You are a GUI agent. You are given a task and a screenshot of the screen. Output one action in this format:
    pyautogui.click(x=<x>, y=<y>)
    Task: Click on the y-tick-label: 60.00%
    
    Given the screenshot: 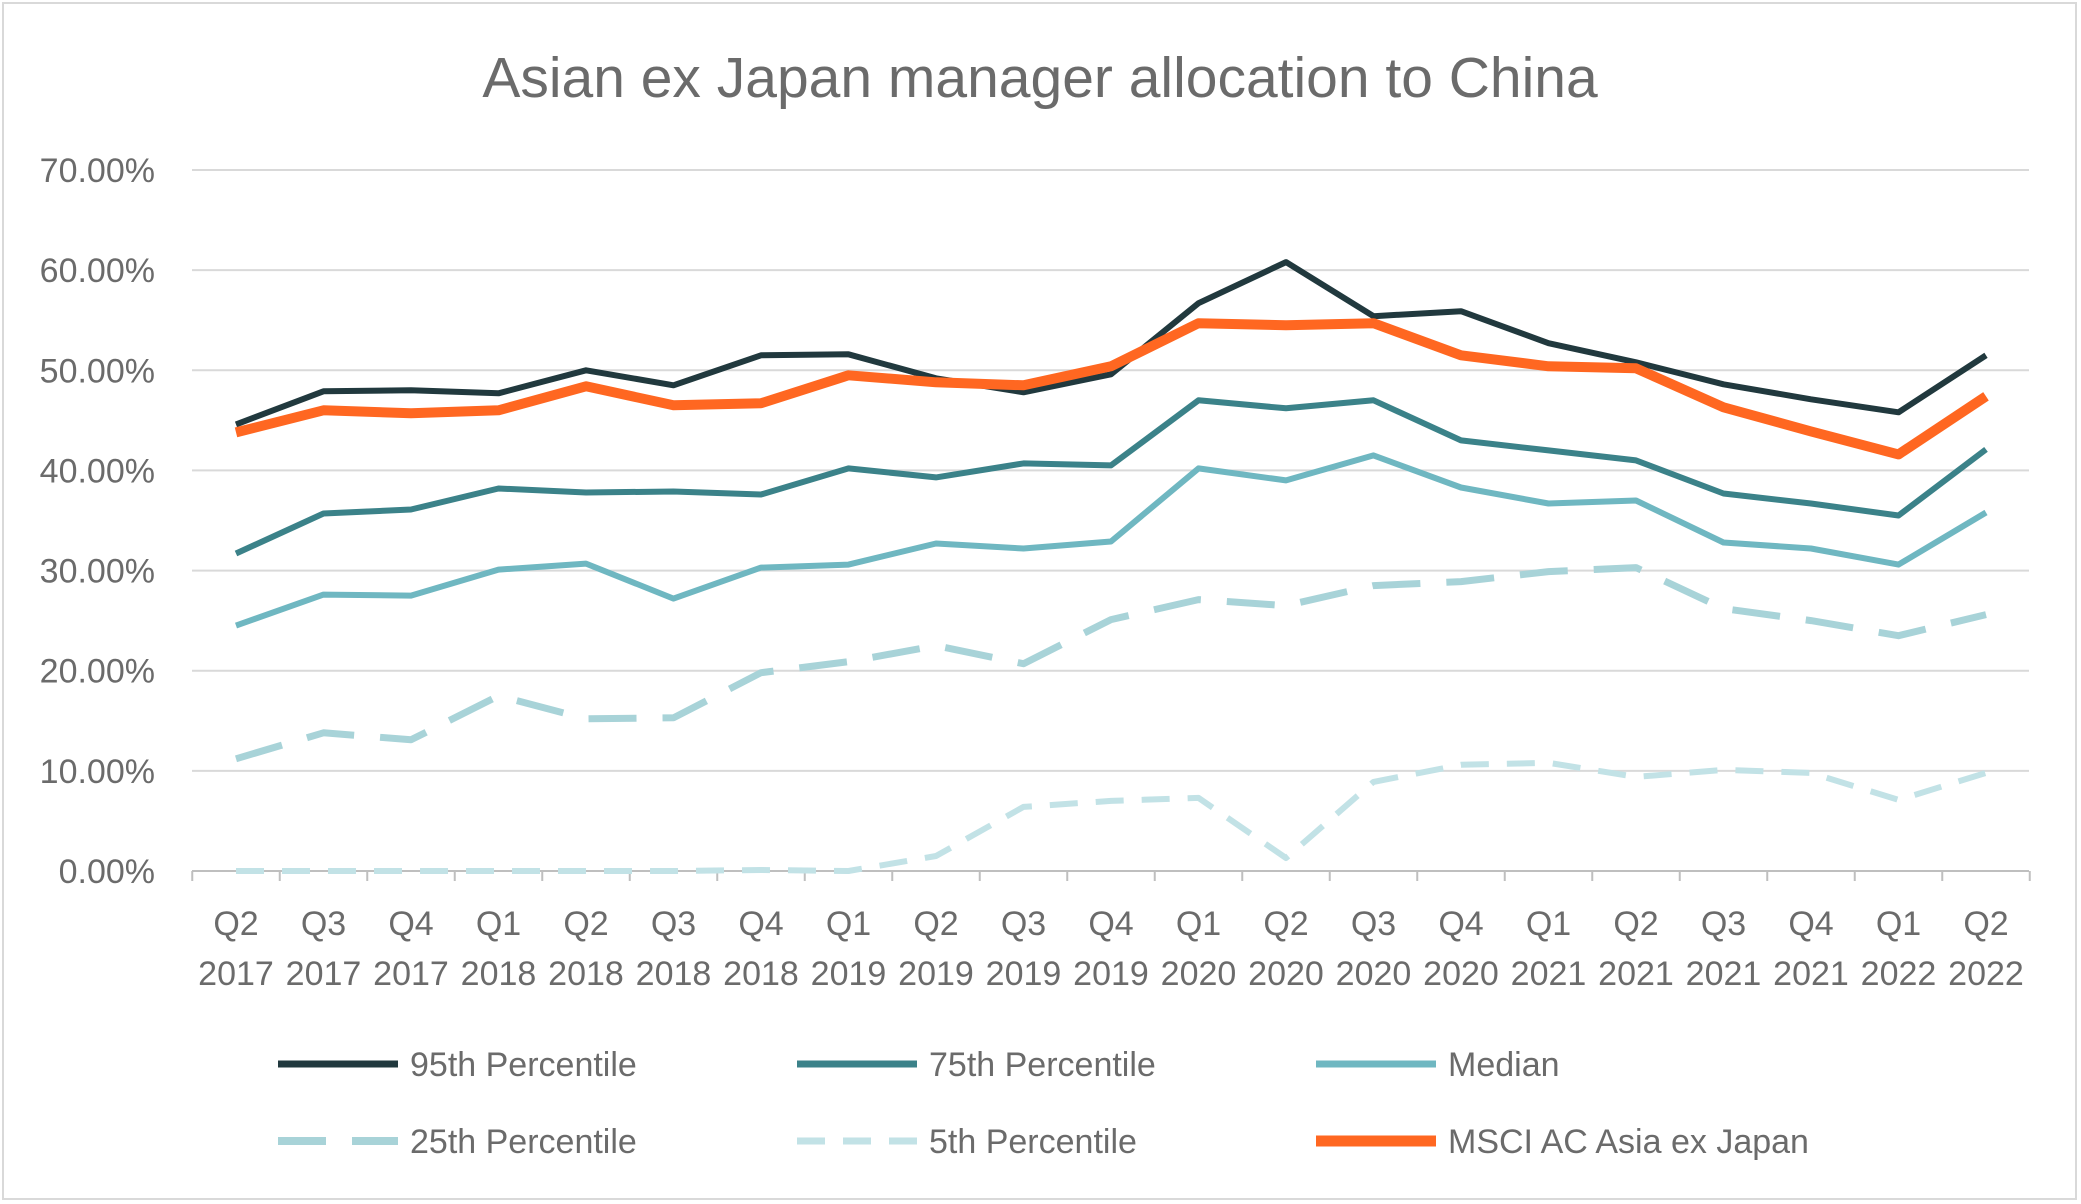 What is the action you would take?
    pyautogui.click(x=97, y=271)
    